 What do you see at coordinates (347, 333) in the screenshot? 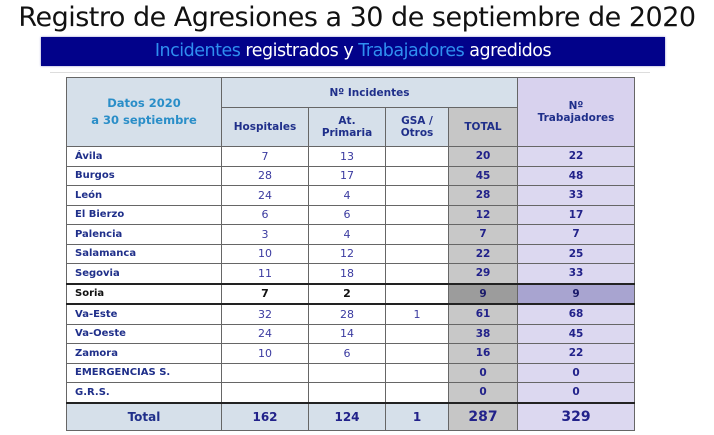
I see `cell-at-primaria: 14` at bounding box center [347, 333].